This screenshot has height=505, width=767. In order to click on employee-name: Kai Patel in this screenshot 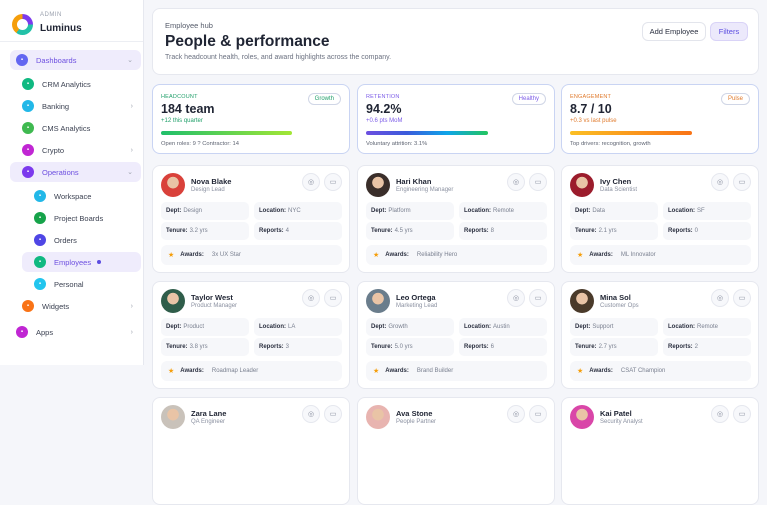, I will do `click(616, 413)`.